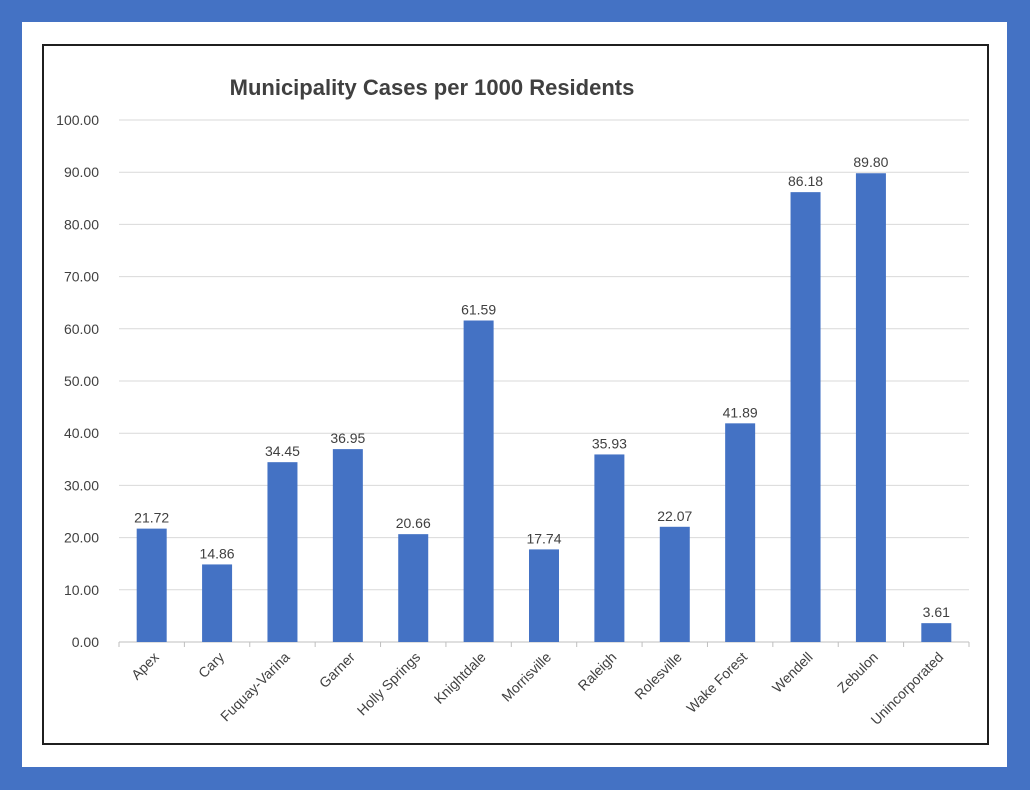 This screenshot has width=1030, height=790. What do you see at coordinates (347, 545) in the screenshot?
I see `bar-garner` at bounding box center [347, 545].